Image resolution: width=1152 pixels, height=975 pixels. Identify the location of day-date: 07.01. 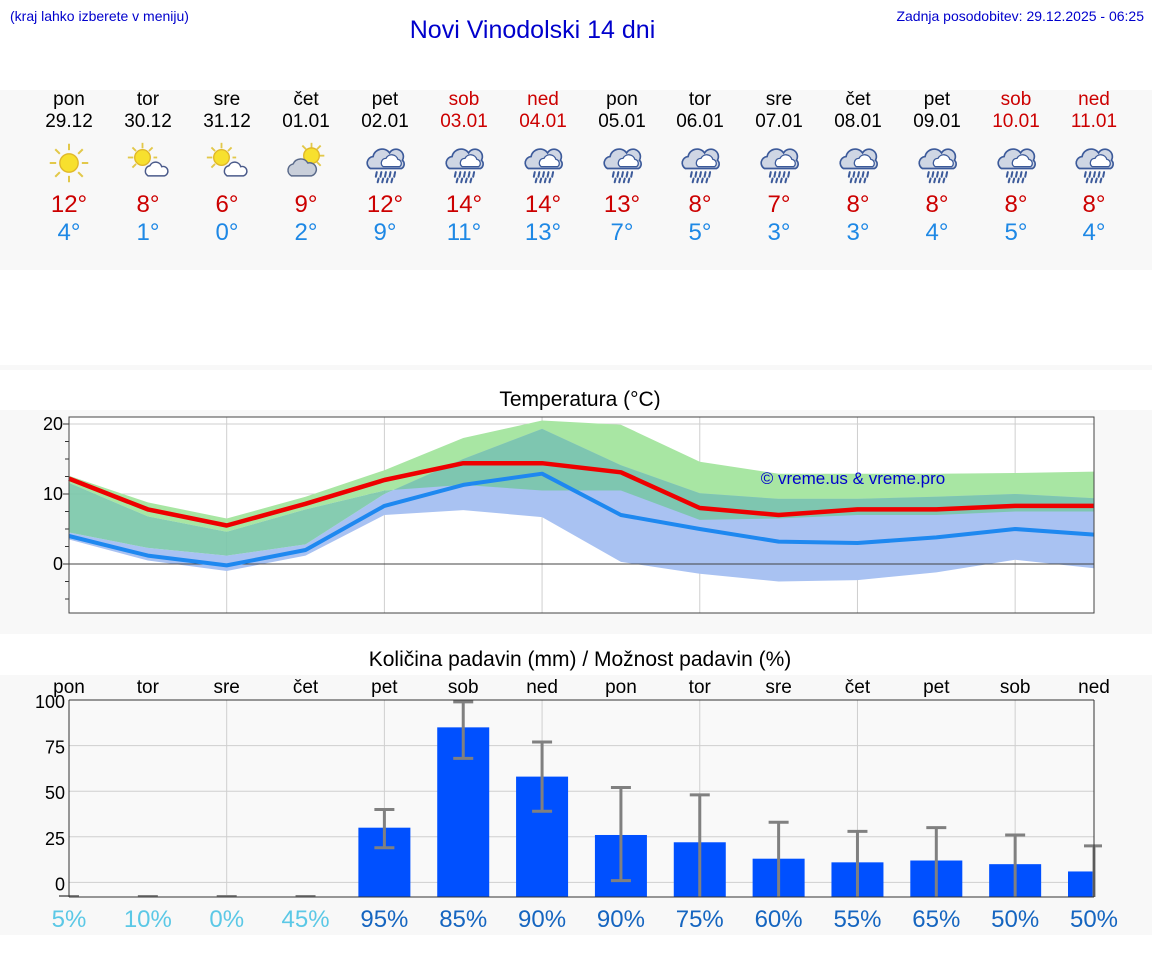
(779, 121).